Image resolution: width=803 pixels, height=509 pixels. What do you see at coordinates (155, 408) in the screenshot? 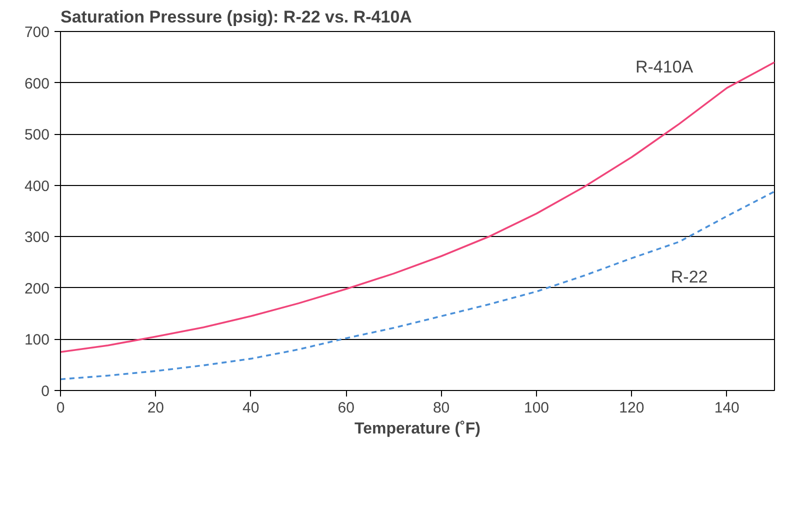
I see `x-tick-label: 20` at bounding box center [155, 408].